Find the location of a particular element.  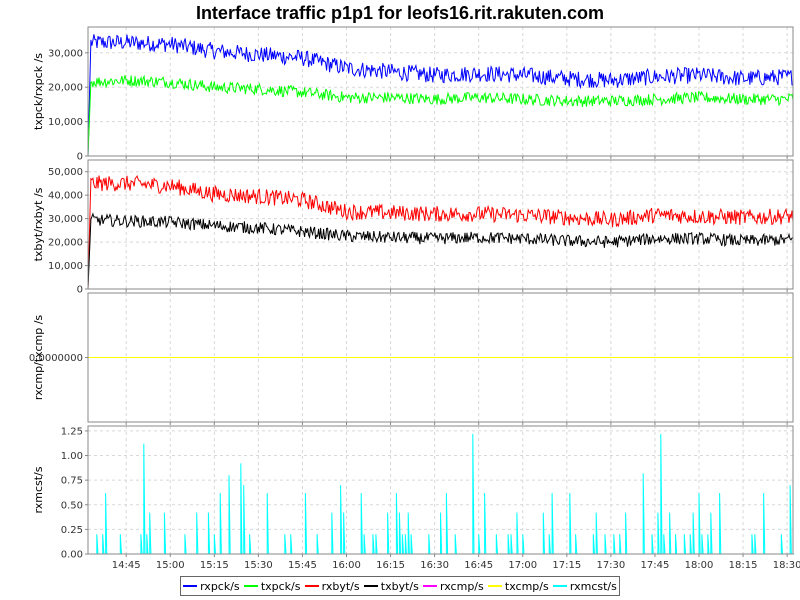

y-tick-label: 1.25 is located at coordinates (72, 431).